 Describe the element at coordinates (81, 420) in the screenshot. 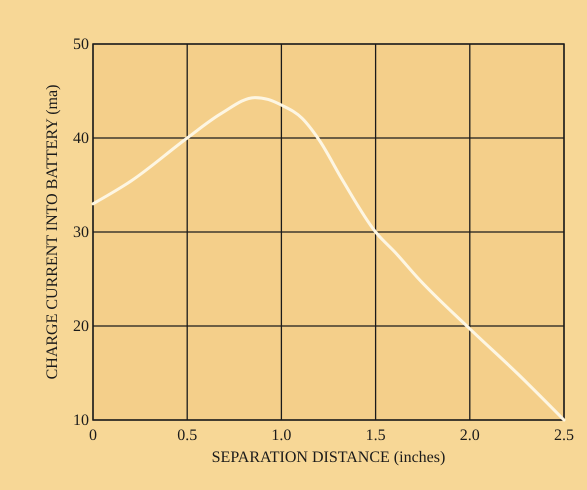

I see `y-tick-label: 10` at that location.